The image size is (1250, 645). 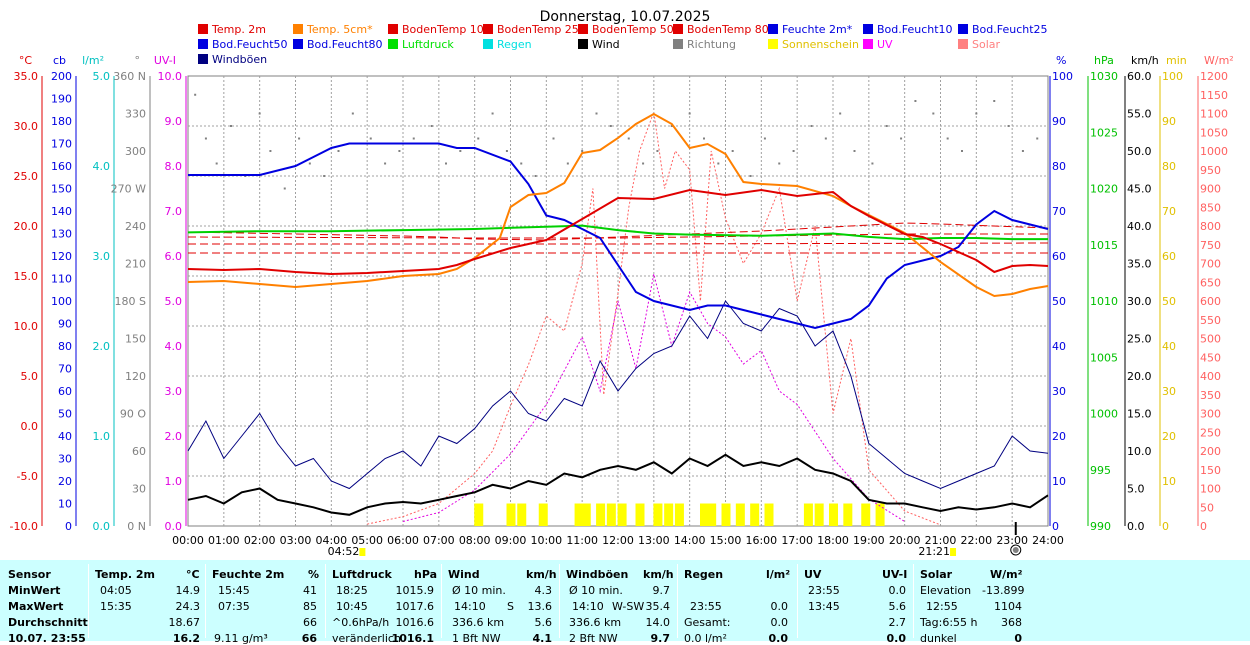 I want to click on stats-cell: 0.0, so click(x=779, y=606).